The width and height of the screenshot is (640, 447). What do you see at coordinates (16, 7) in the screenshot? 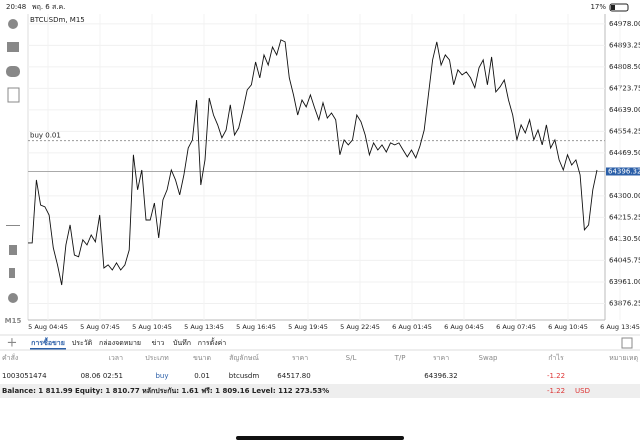
I see `status-time: 20:48` at bounding box center [16, 7].